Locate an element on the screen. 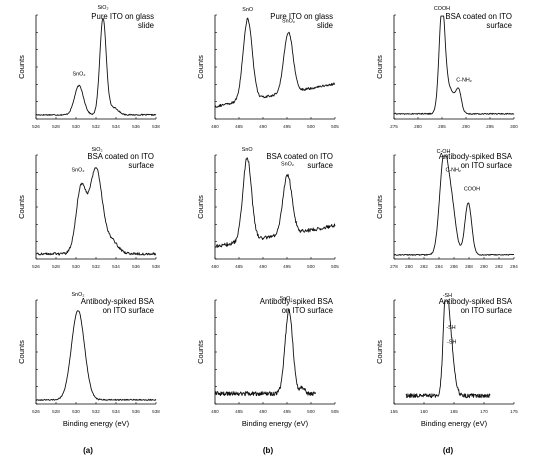  x-tick-label: 290 is located at coordinates (466, 126).